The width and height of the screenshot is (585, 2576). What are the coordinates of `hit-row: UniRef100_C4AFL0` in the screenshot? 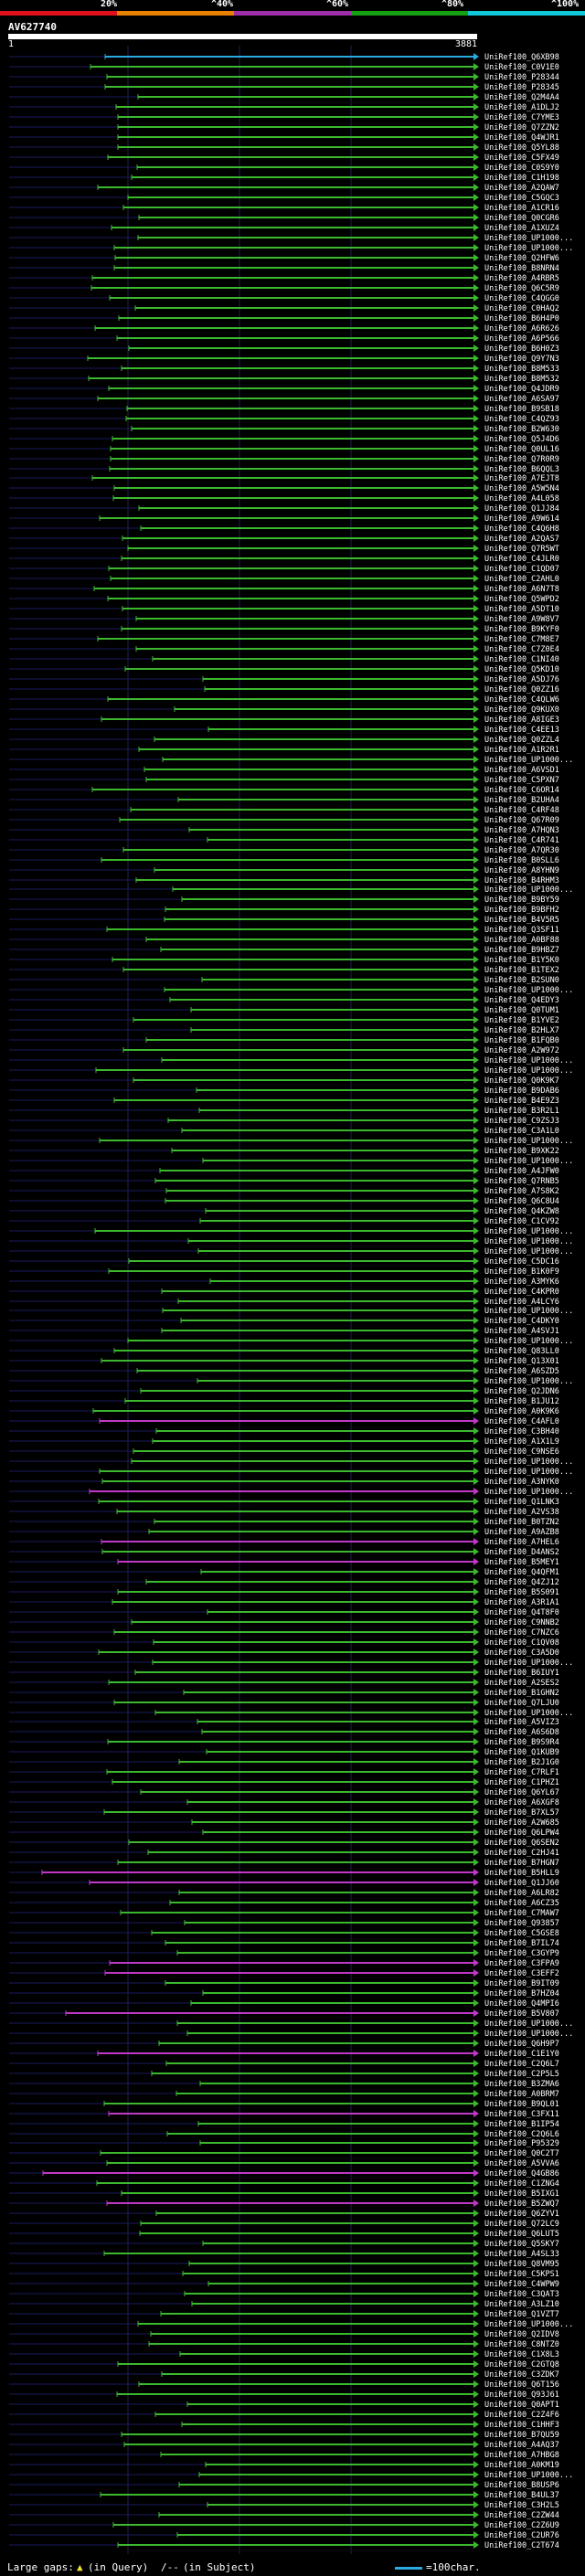 It's located at (284, 1421).